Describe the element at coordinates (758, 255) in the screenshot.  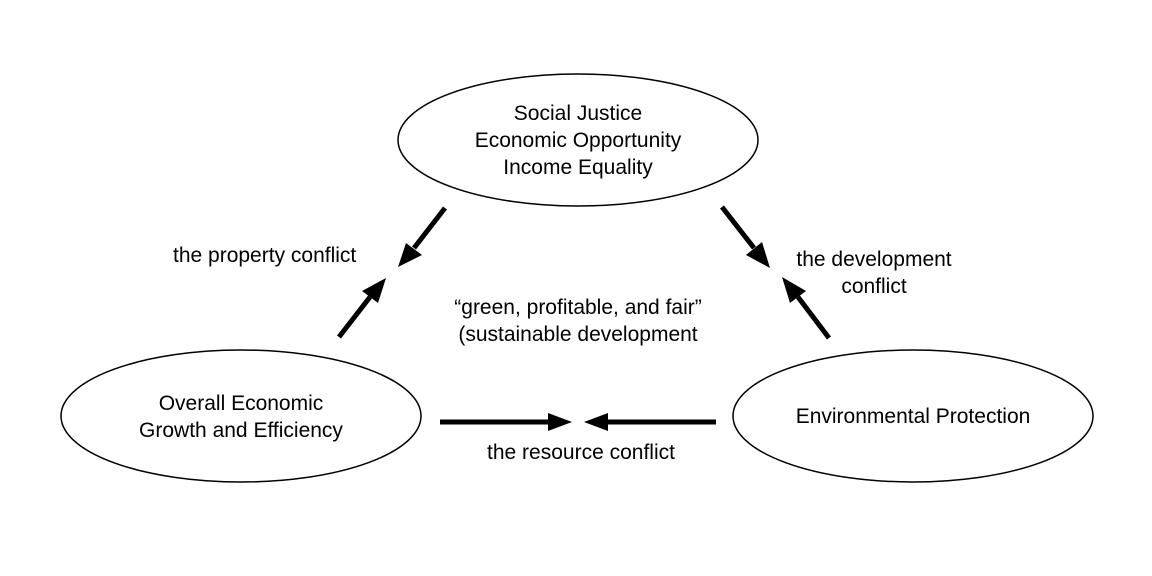
I see `arrow-social-to-development-head` at that location.